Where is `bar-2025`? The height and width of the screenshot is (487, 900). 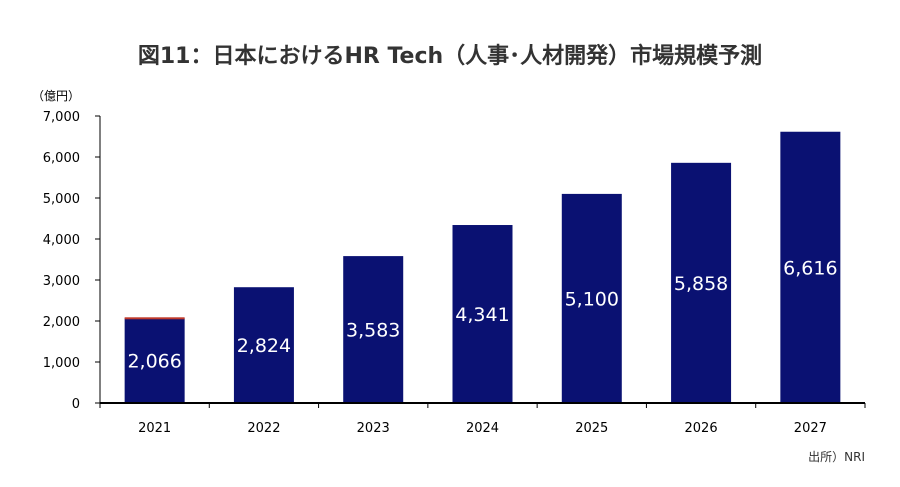 bar-2025 is located at coordinates (591, 298).